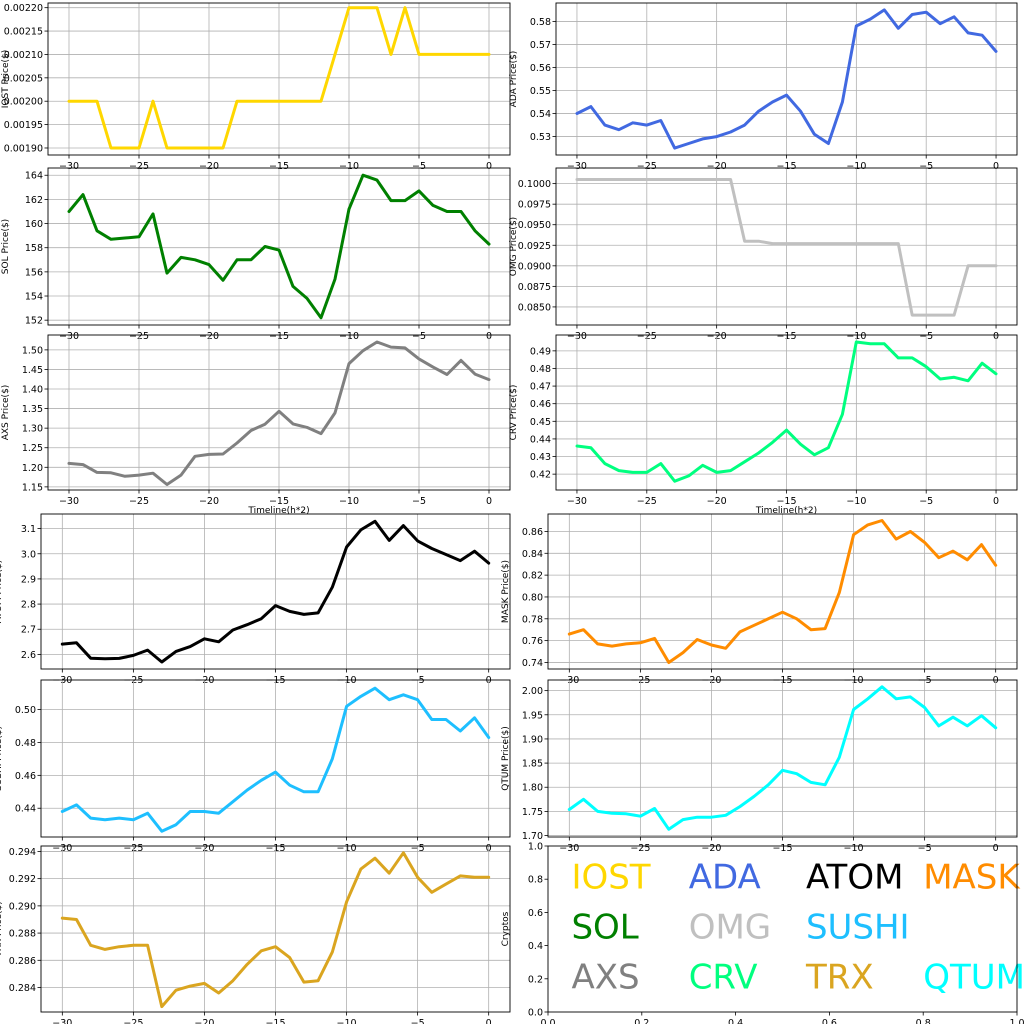 The width and height of the screenshot is (1024, 1024). I want to click on y-tick-label: 0.56, so click(540, 68).